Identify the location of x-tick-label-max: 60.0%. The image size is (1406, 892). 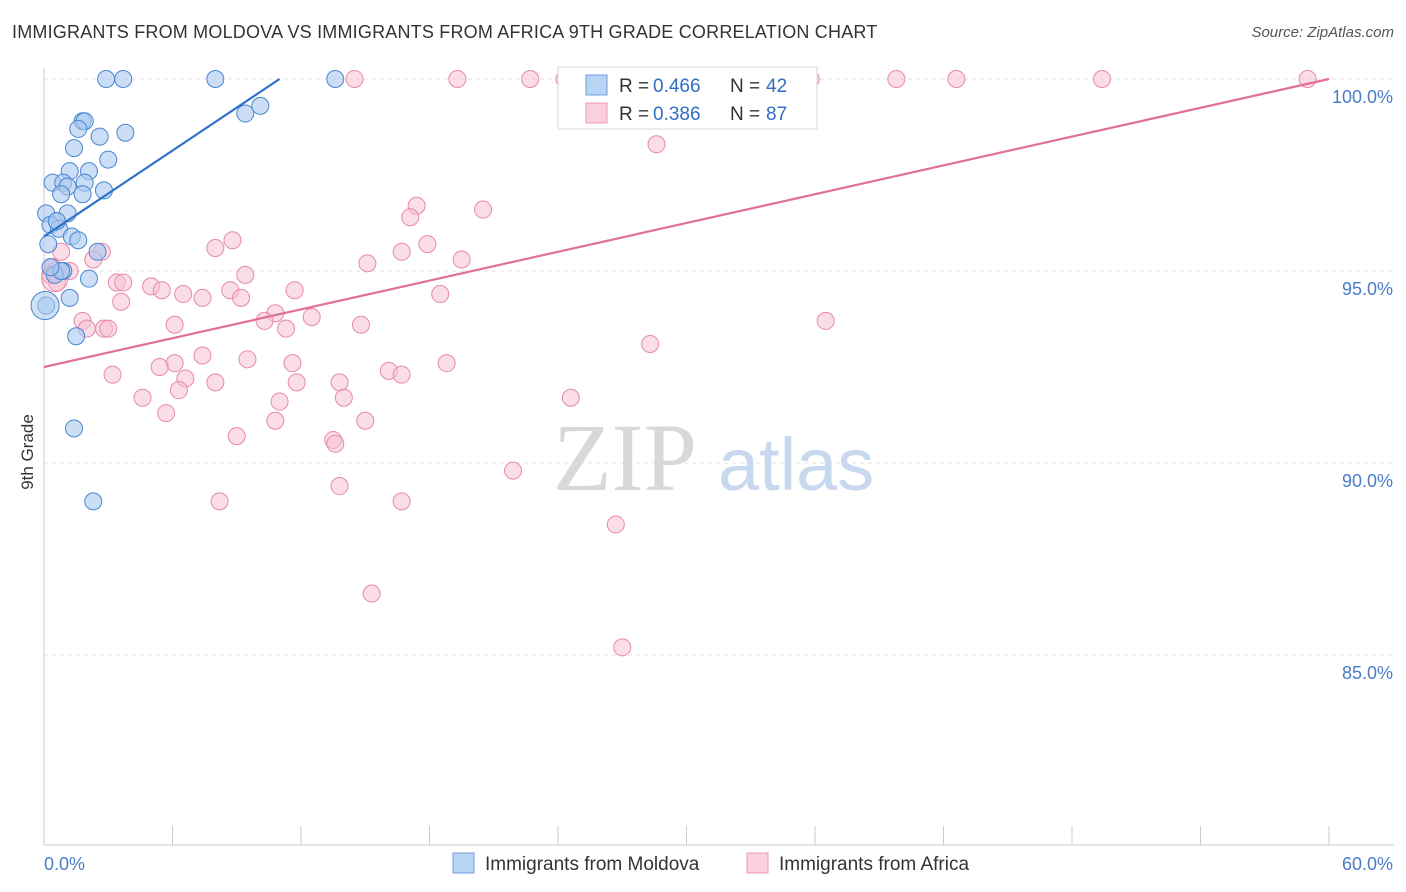
(1367, 864).